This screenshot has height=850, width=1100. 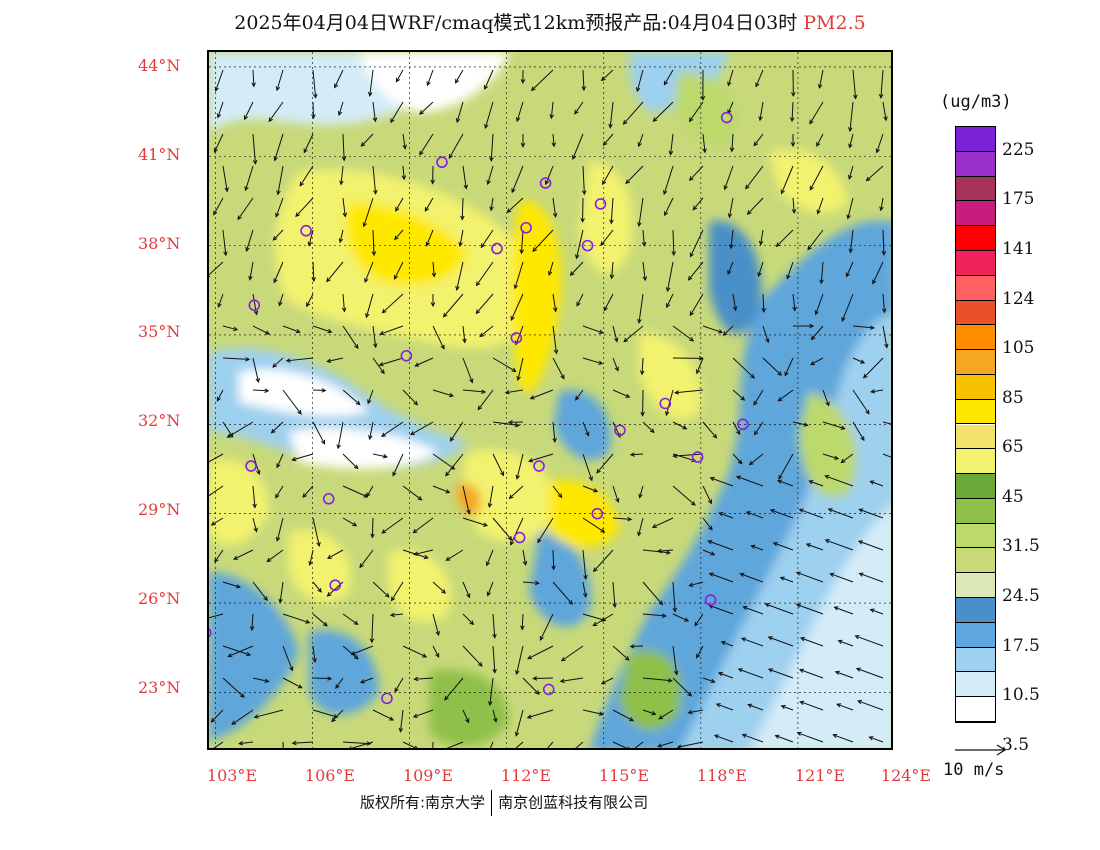 I want to click on lat-label-29: 29°N, so click(x=159, y=509).